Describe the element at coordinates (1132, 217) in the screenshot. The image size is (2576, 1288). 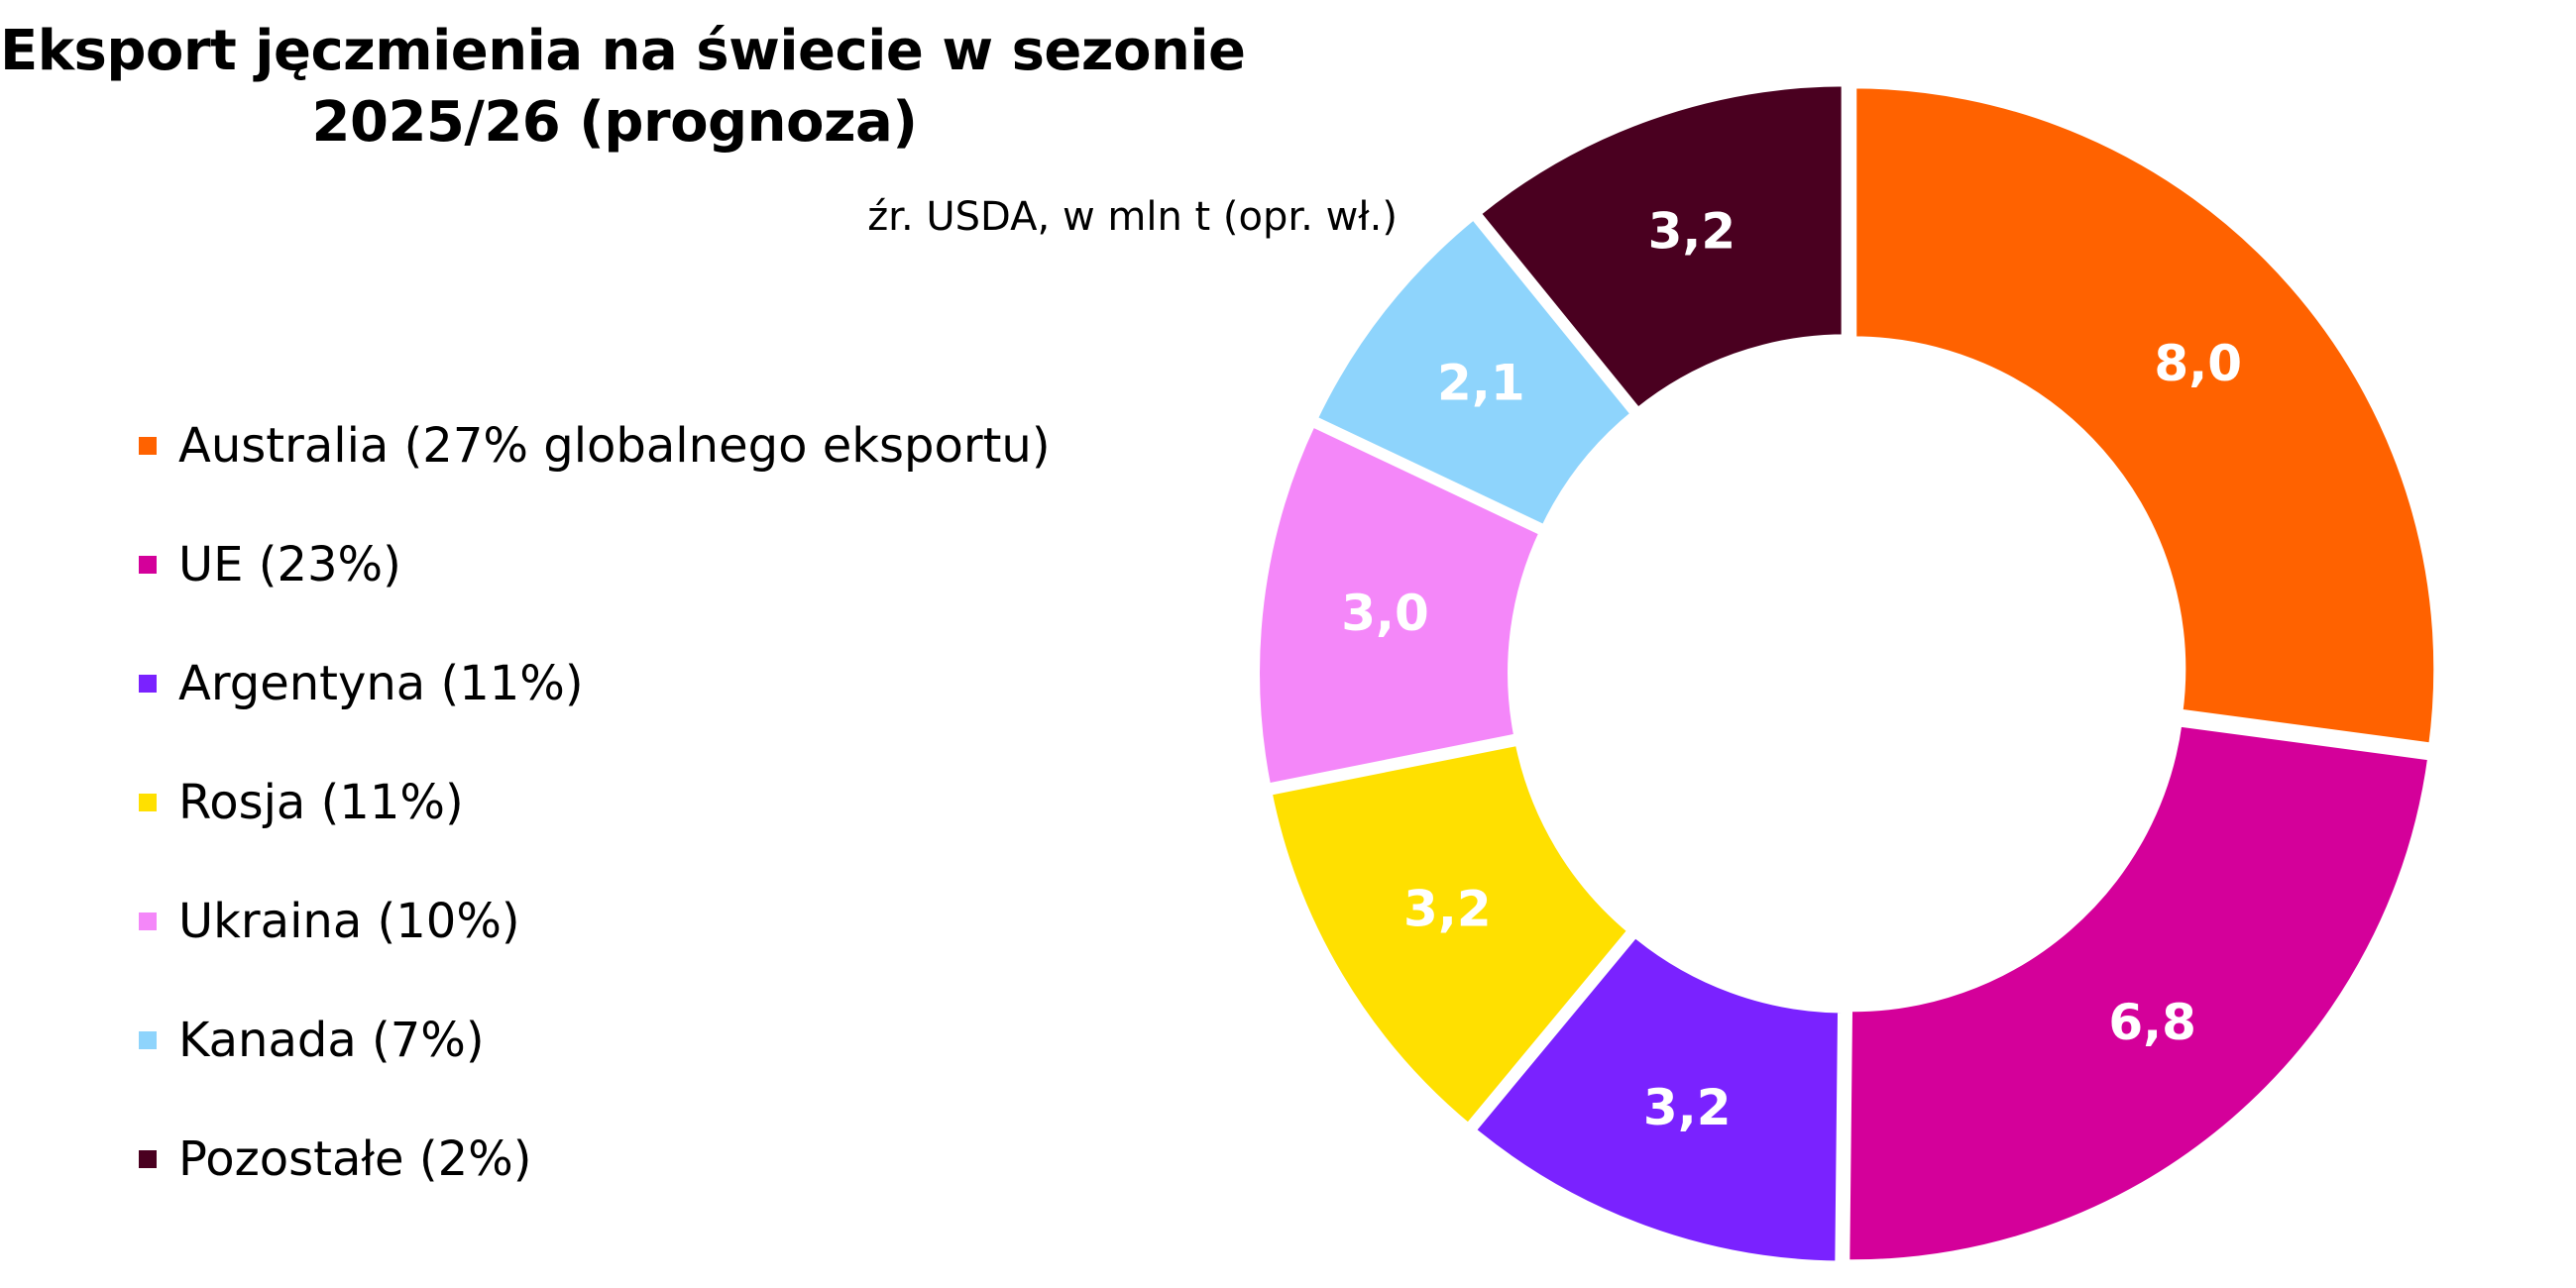
I see `chart-source-note: źr. USDA, w mln t (opr. wł.)` at that location.